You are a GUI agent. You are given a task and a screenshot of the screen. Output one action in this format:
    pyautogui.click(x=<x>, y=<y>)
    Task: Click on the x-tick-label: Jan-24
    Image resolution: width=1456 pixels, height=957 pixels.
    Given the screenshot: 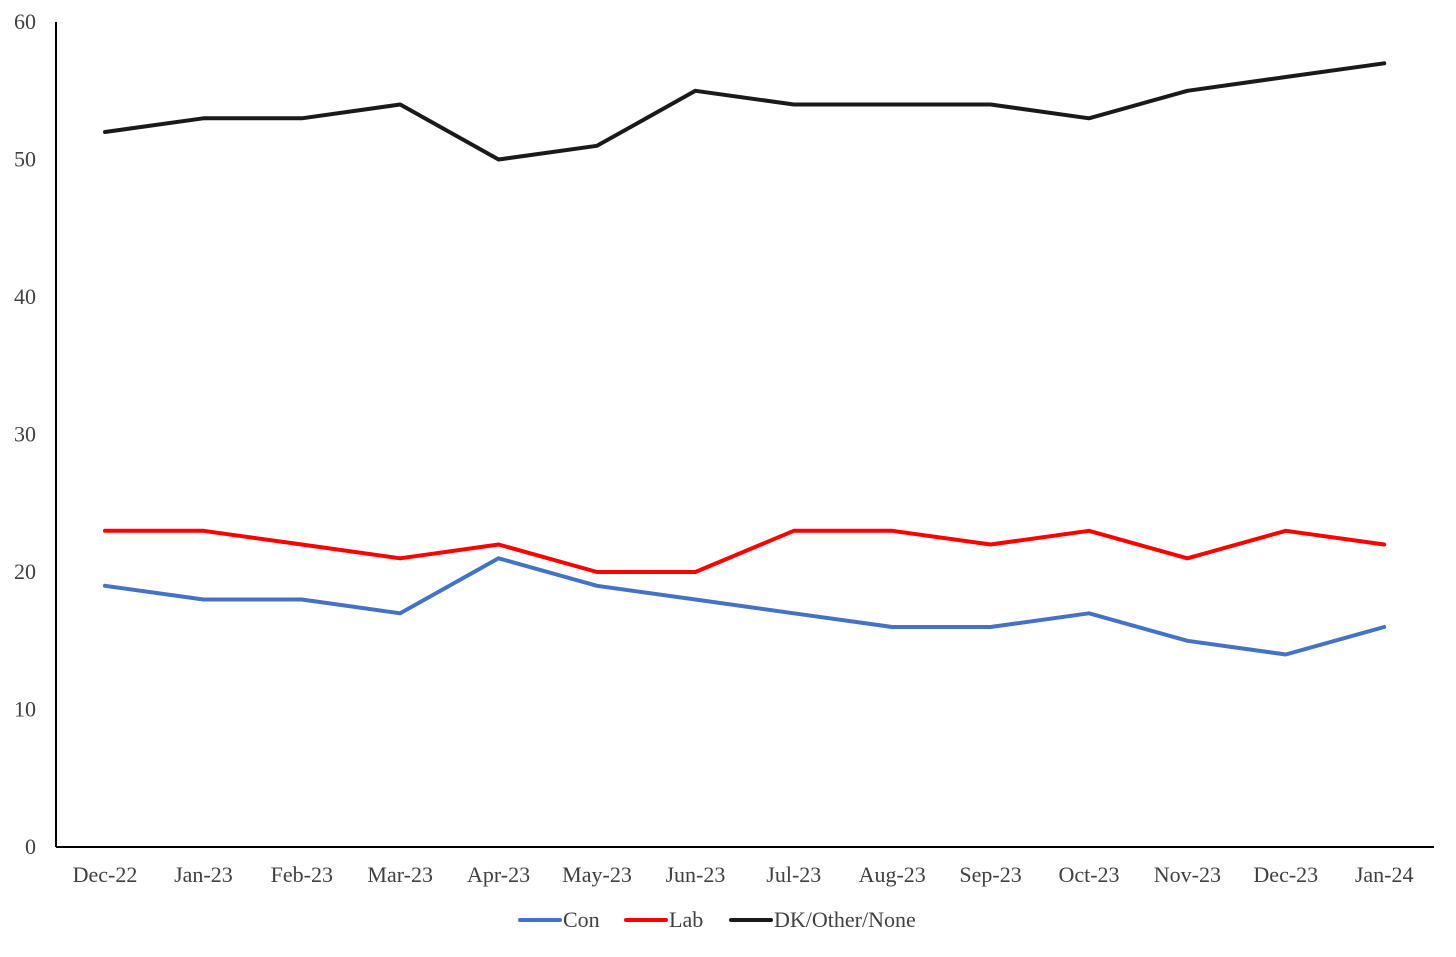 What is the action you would take?
    pyautogui.click(x=1384, y=874)
    